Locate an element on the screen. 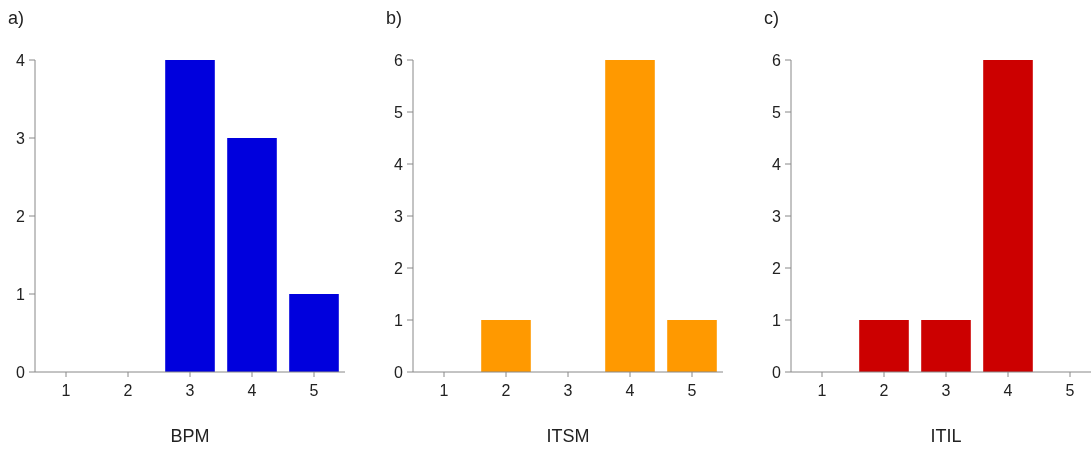  chart-title: a) is located at coordinates (16, 18).